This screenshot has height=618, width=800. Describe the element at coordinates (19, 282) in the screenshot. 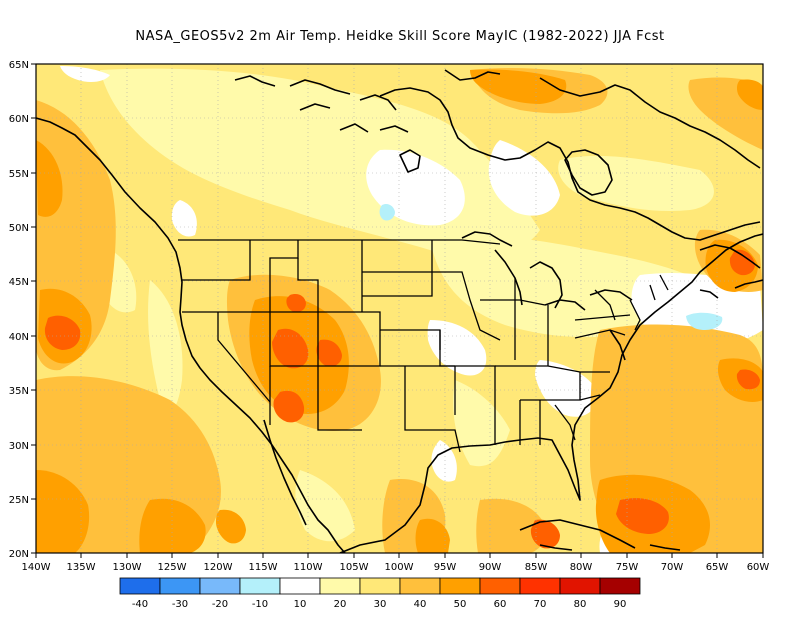

I see `lat-label: 45N` at that location.